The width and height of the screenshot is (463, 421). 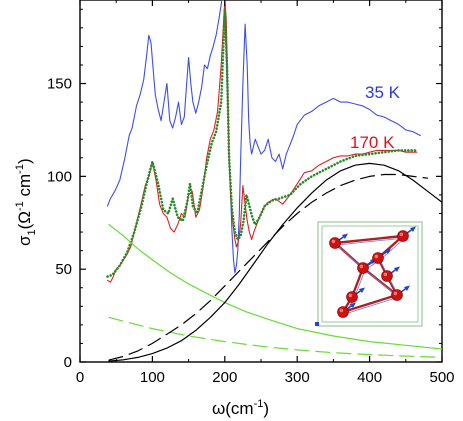 What do you see at coordinates (26, 202) in the screenshot?
I see `y-axis-title: σ1(Ω-1 cm-1)` at bounding box center [26, 202].